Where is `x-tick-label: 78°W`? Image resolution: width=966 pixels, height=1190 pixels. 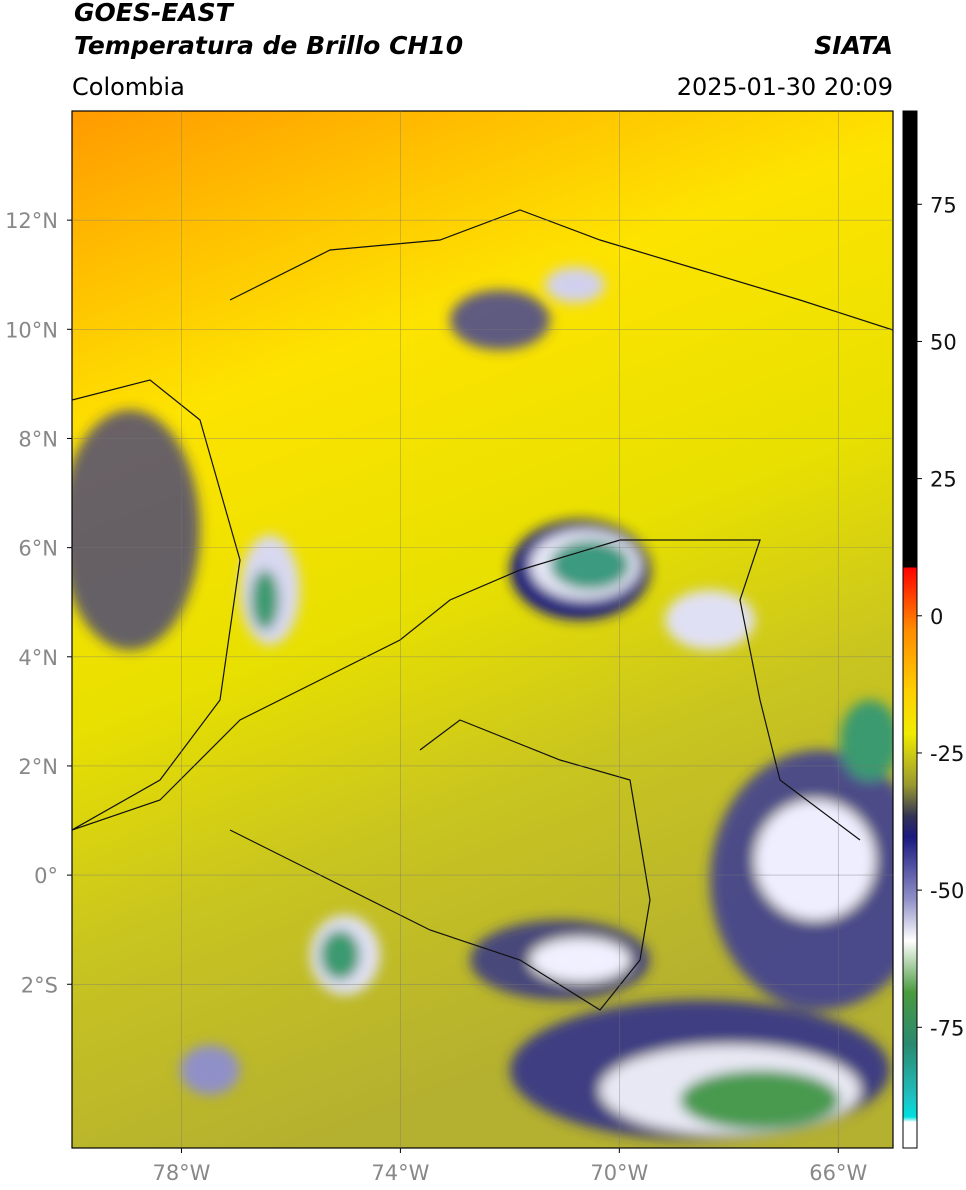
x-tick-label: 78°W is located at coordinates (181, 1173).